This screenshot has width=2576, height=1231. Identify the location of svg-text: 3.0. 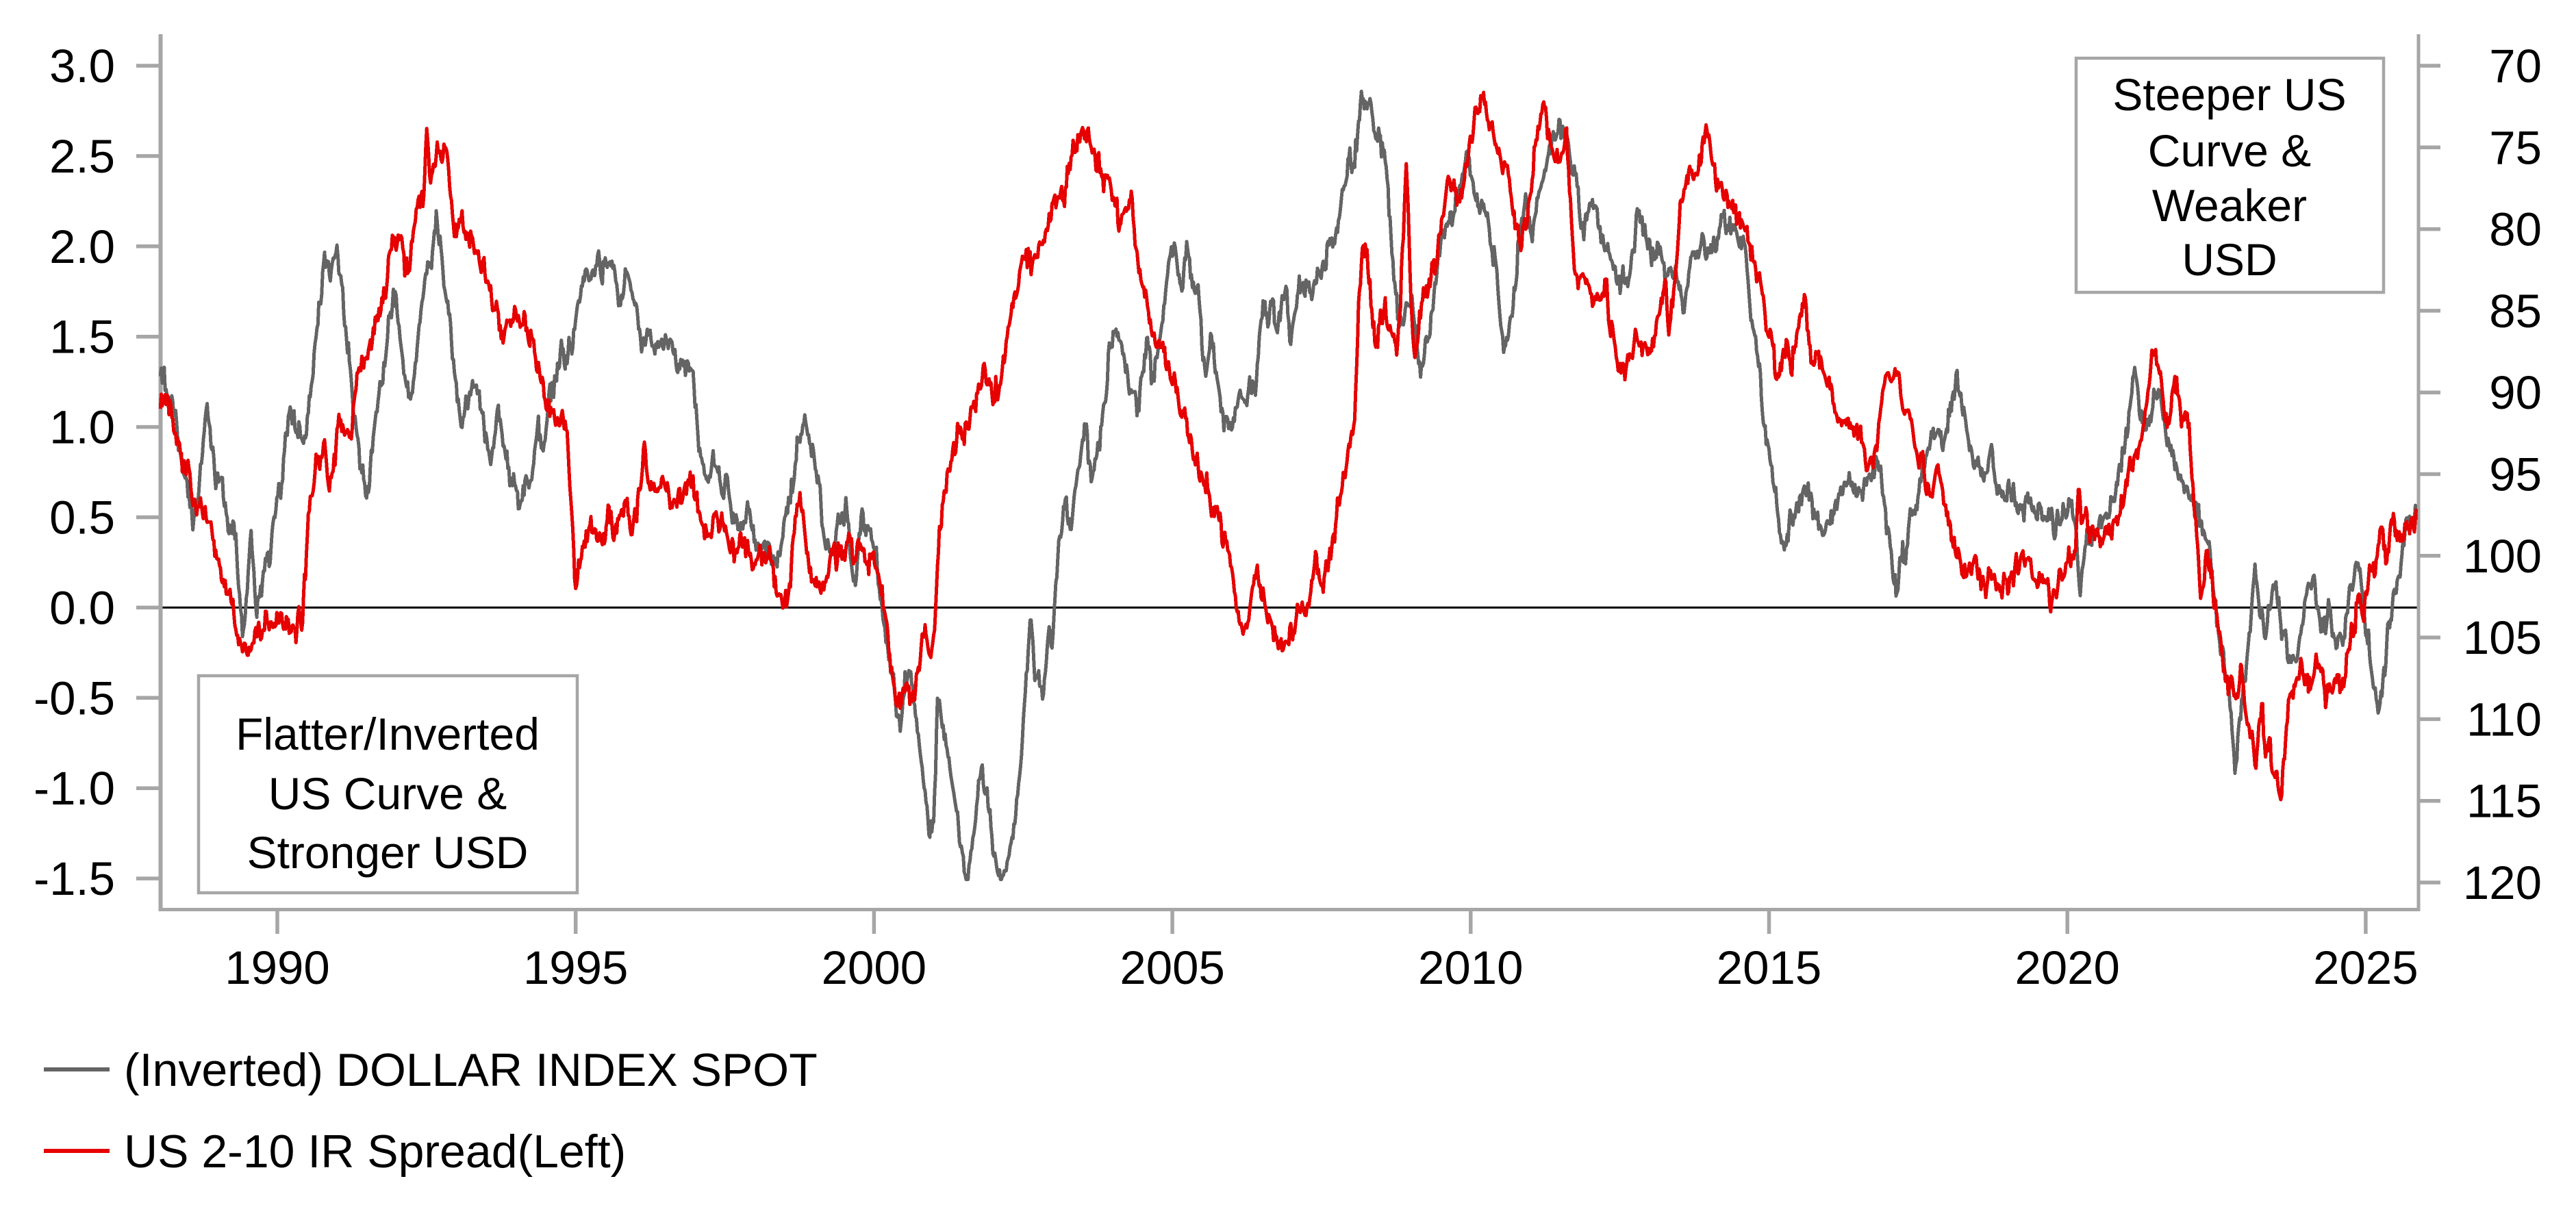
(82, 66).